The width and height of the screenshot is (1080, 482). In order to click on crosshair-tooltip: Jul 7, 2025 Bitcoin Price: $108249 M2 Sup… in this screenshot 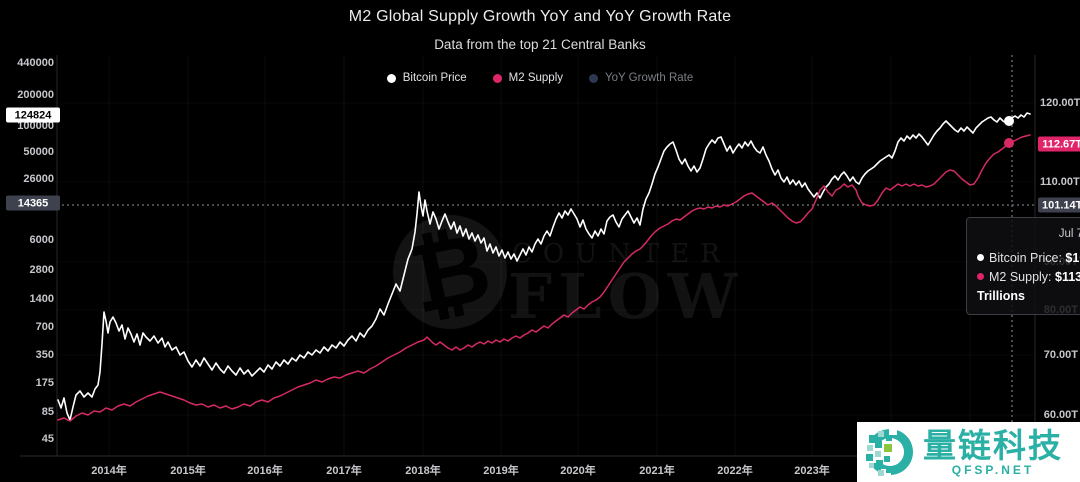, I will do `click(1023, 266)`.